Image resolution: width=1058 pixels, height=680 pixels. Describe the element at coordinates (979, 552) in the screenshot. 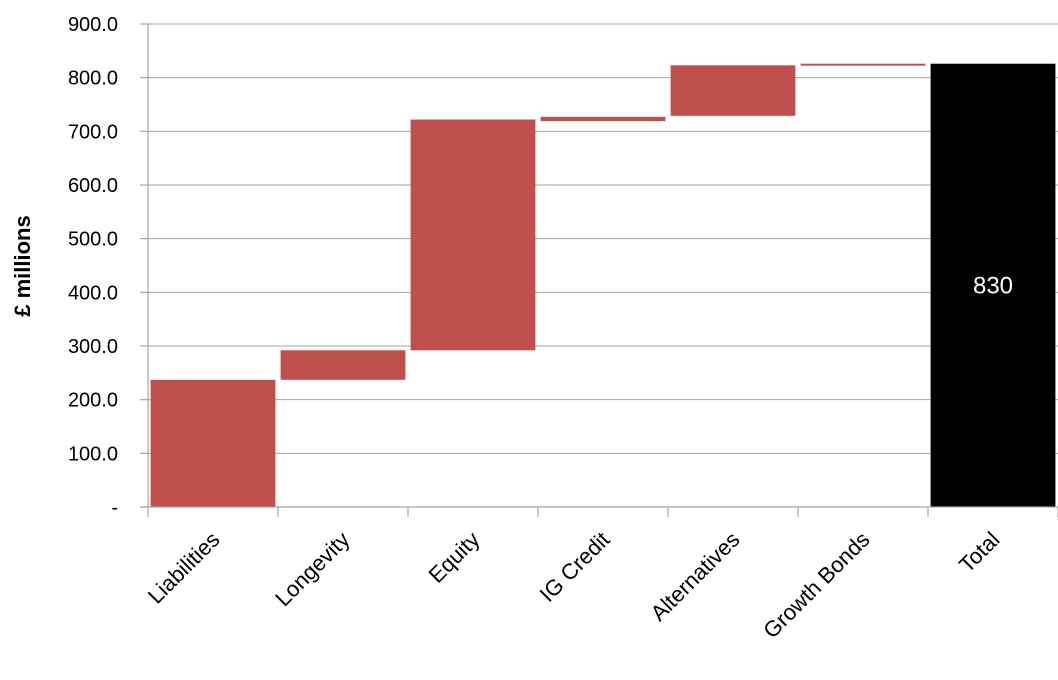

I see `x-tick-label: Total` at that location.